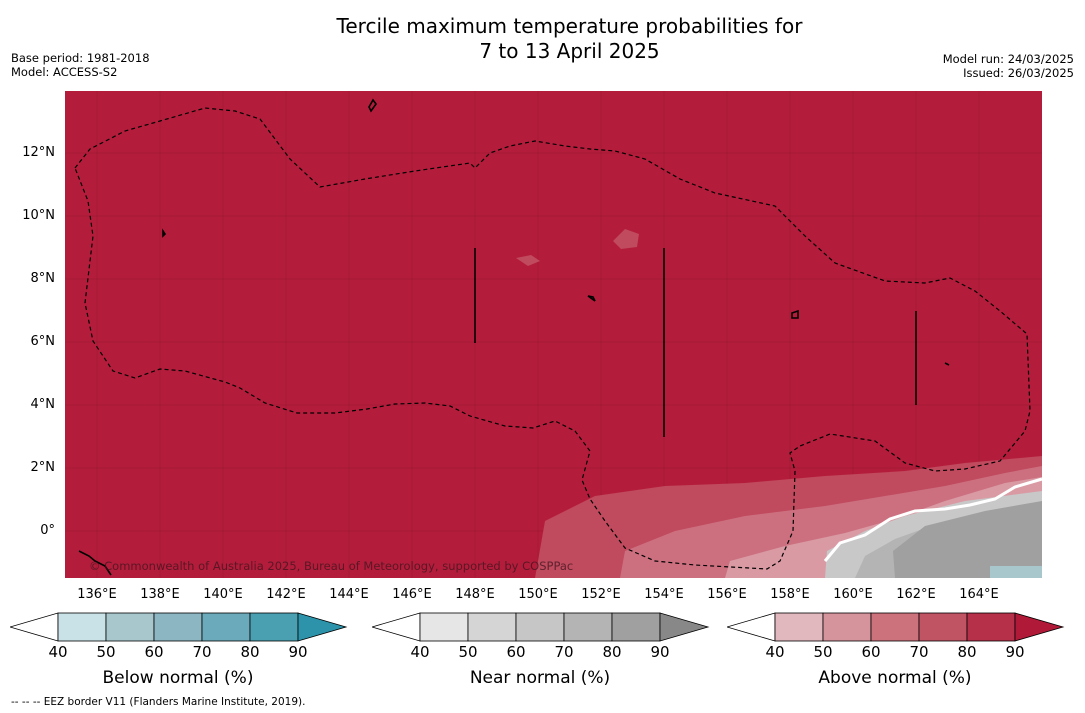 This screenshot has height=713, width=1085. I want to click on near-normal-80-region, so click(967, 539).